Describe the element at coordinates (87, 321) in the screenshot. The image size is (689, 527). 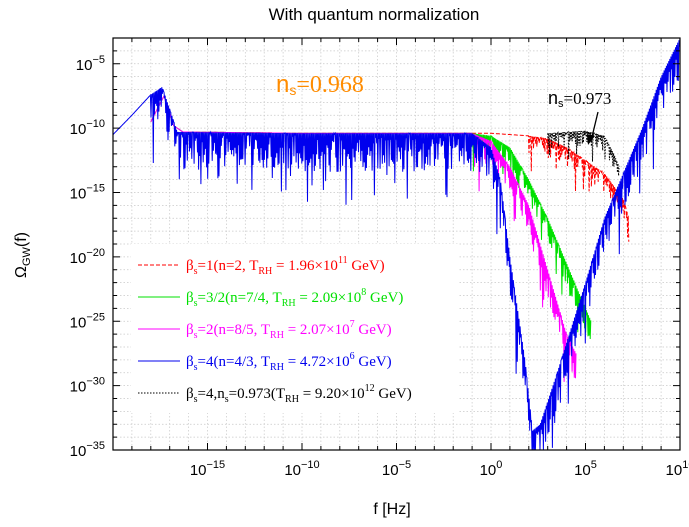
I see `y-tick-label: 10−25` at that location.